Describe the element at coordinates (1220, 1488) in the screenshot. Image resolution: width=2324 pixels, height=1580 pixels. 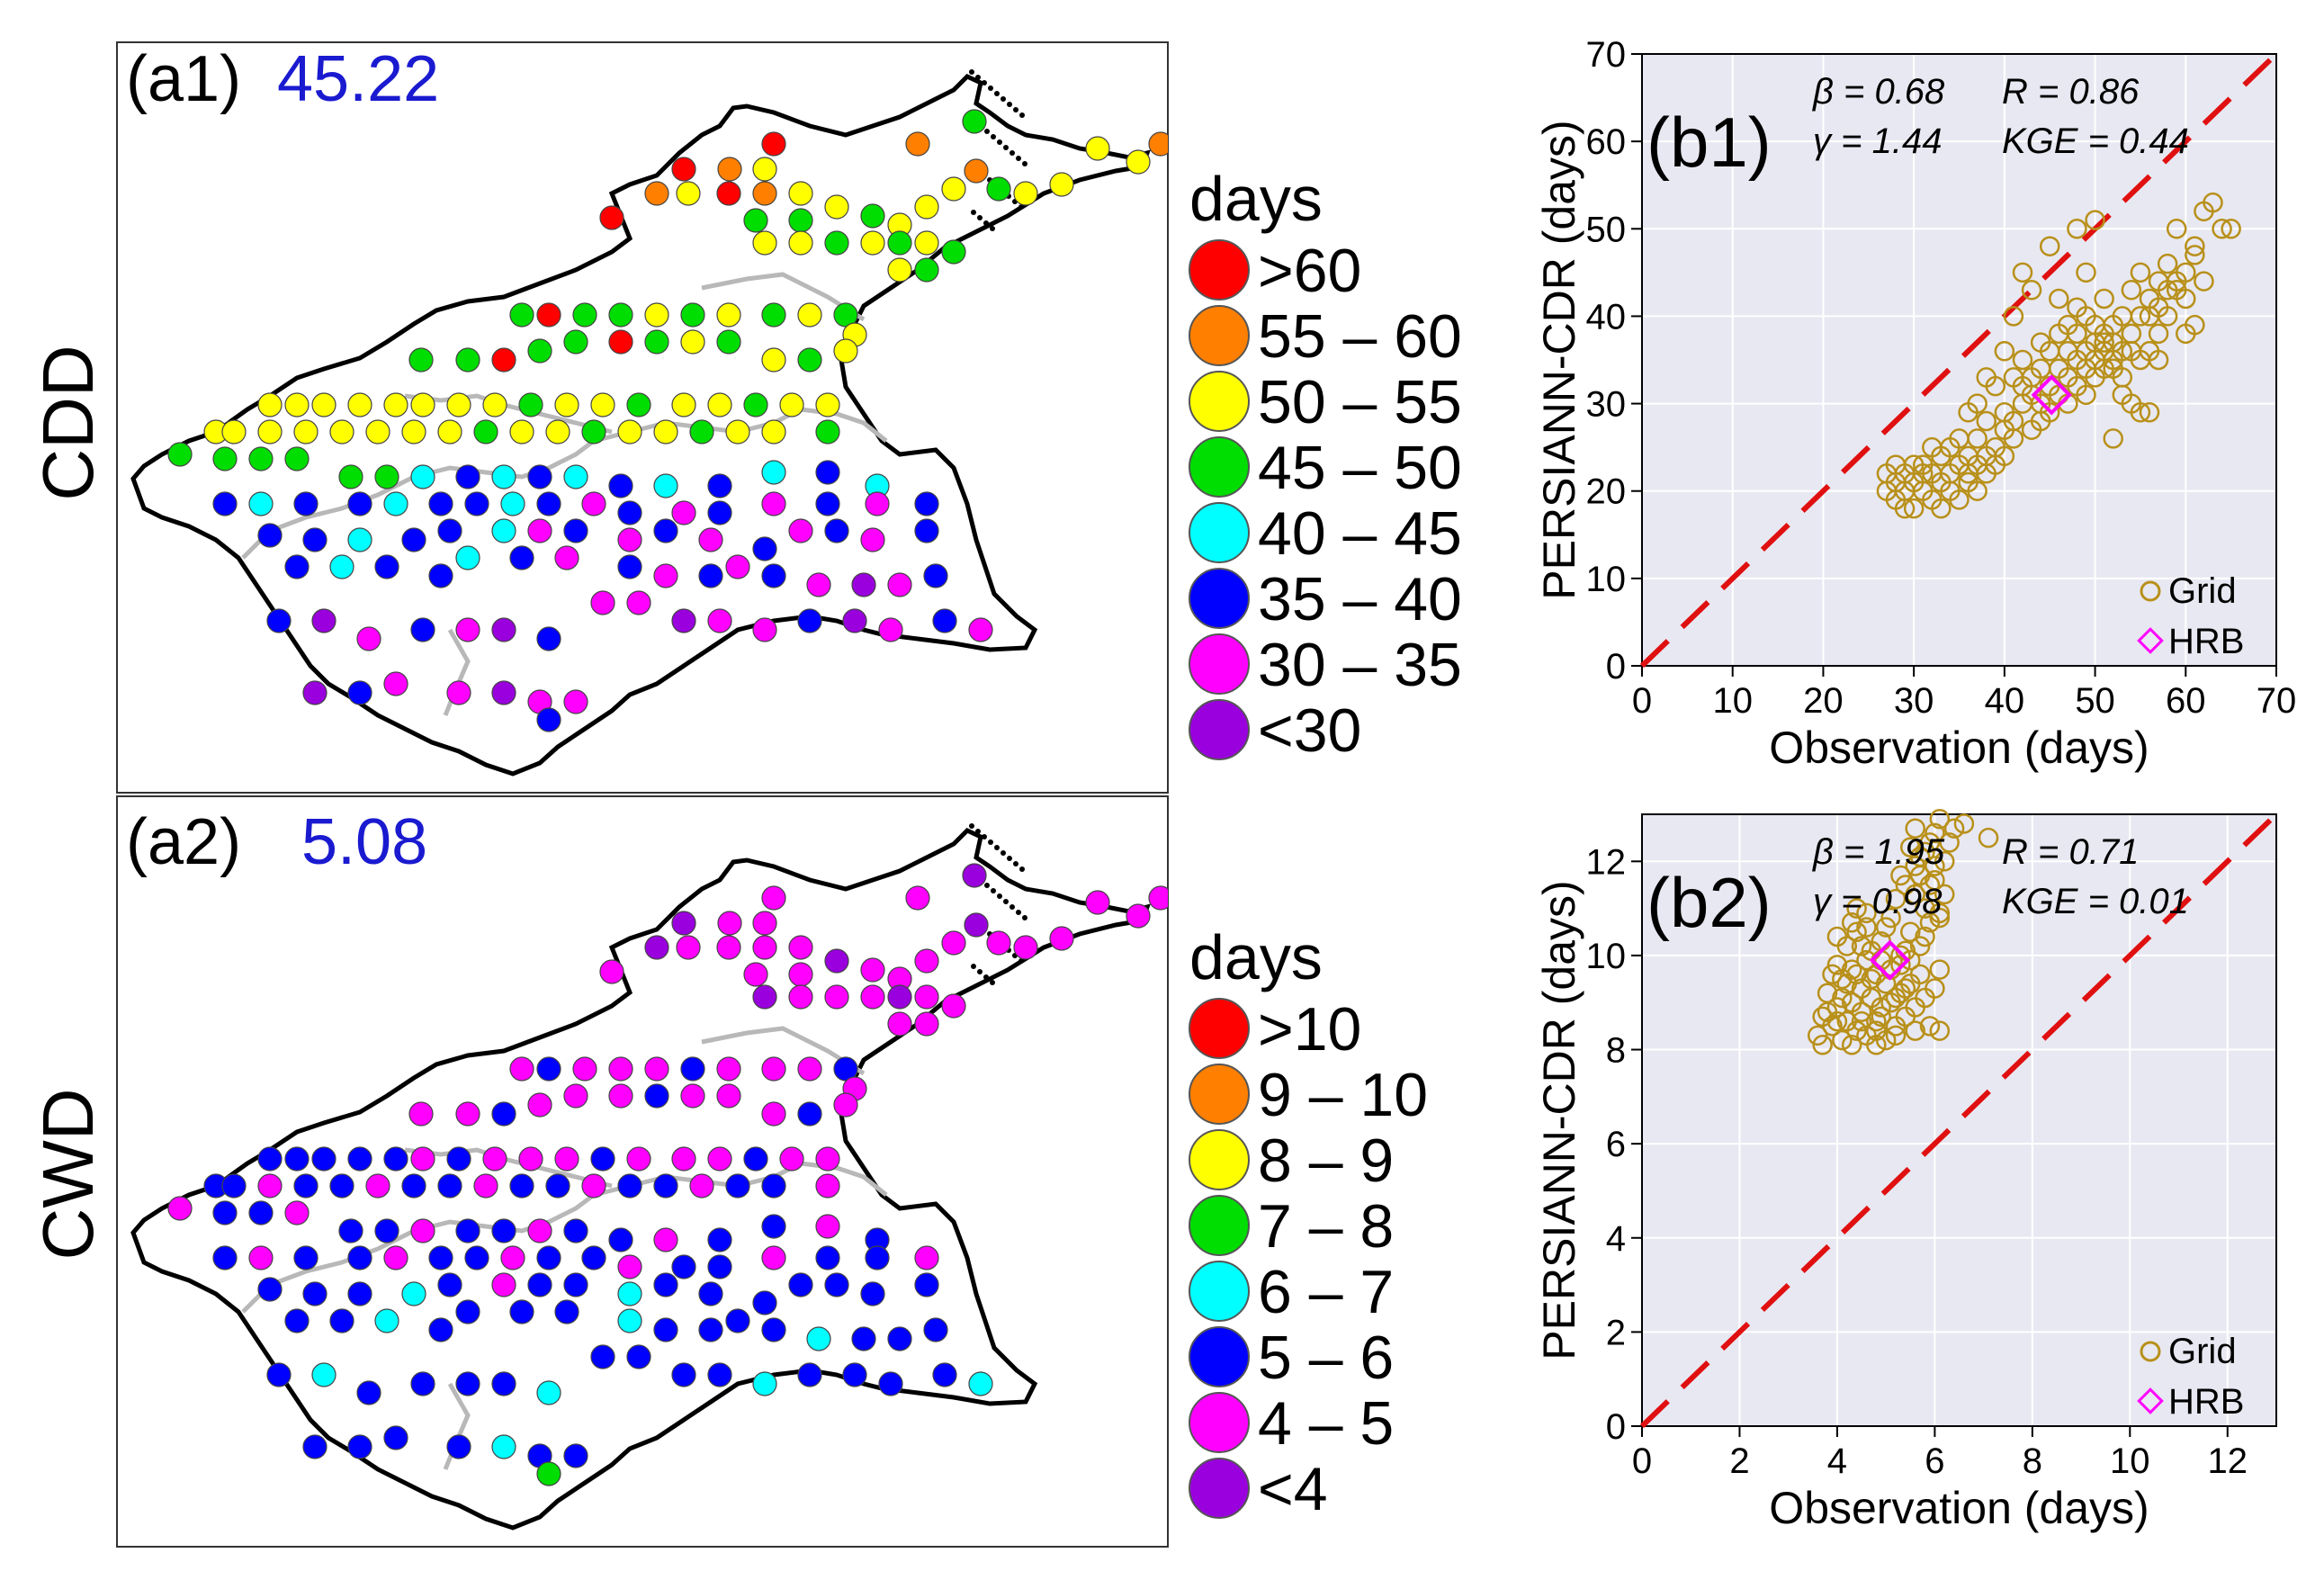
I see `legend-swatch` at that location.